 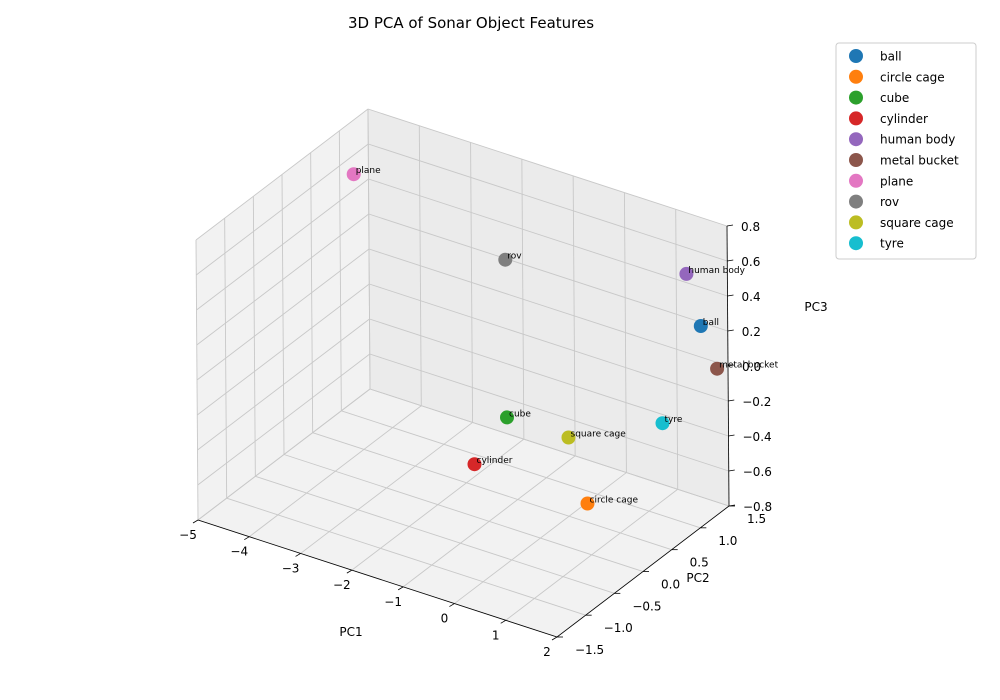 I want to click on legend-label-tyre: tyre, so click(x=892, y=244).